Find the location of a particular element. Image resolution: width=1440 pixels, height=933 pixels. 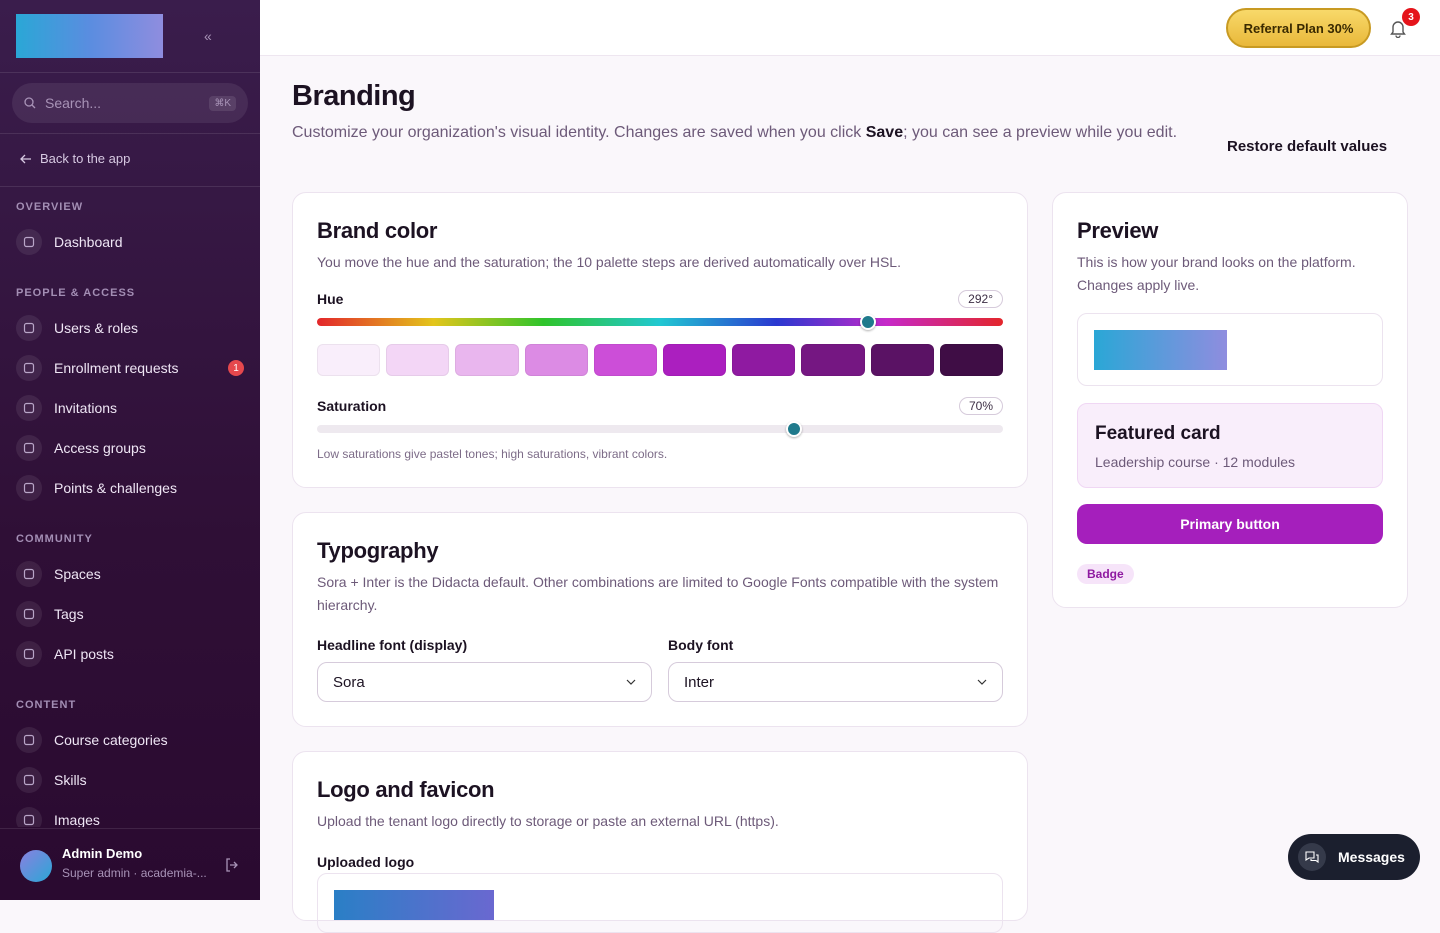

nav-label: Spaces is located at coordinates (77, 574).